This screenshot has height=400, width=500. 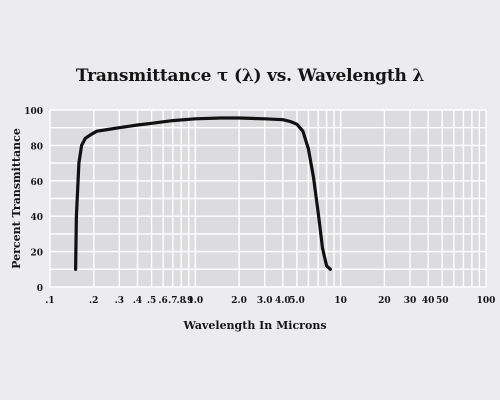 What do you see at coordinates (254, 325) in the screenshot?
I see `x-axis-label: Wavelength In Microns` at bounding box center [254, 325].